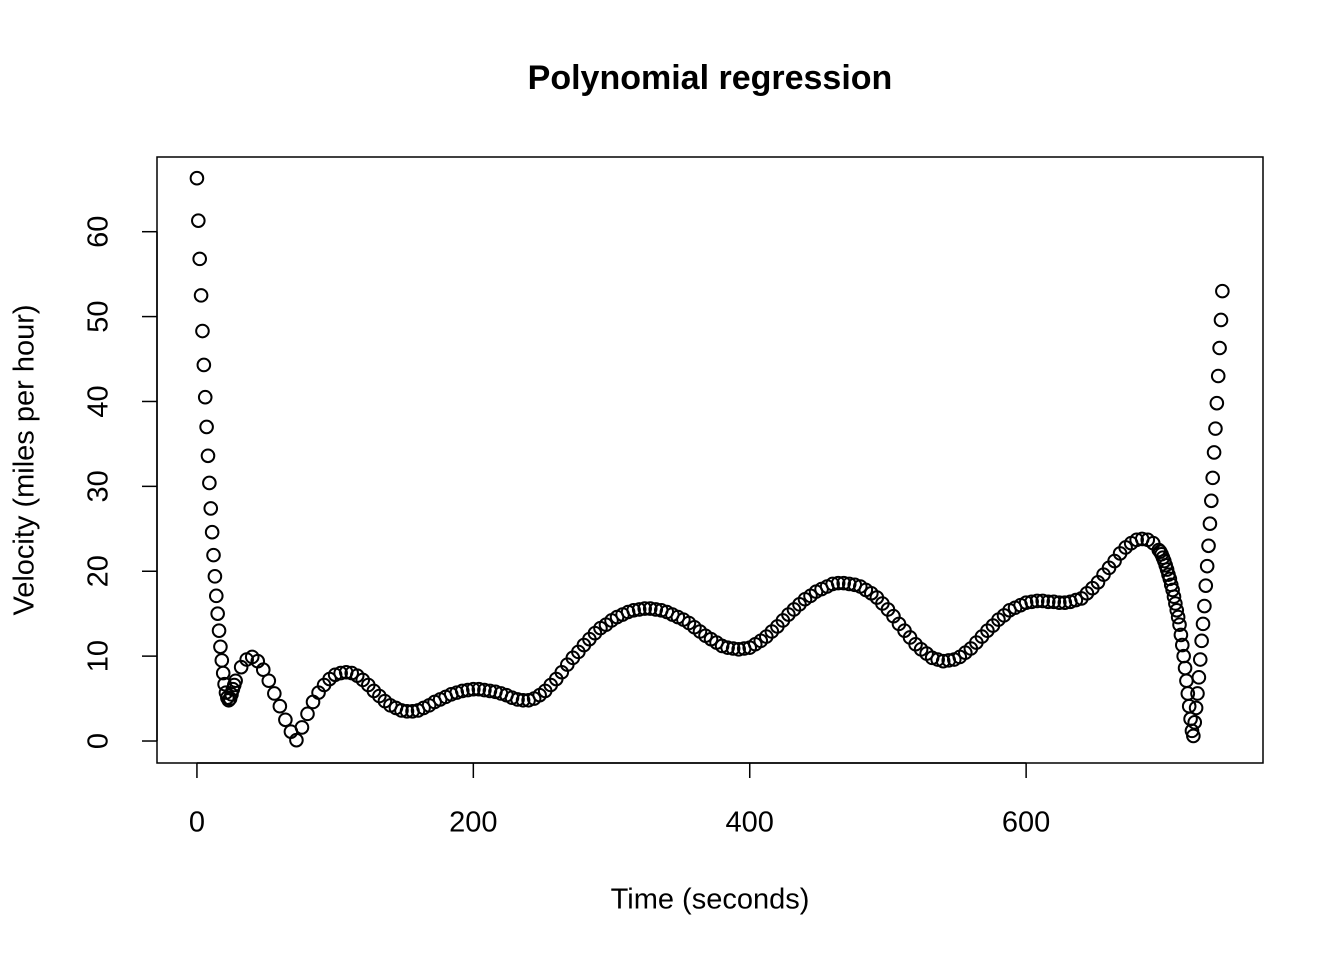 This screenshot has width=1344, height=960. I want to click on x-tick-label: 400, so click(750, 823).